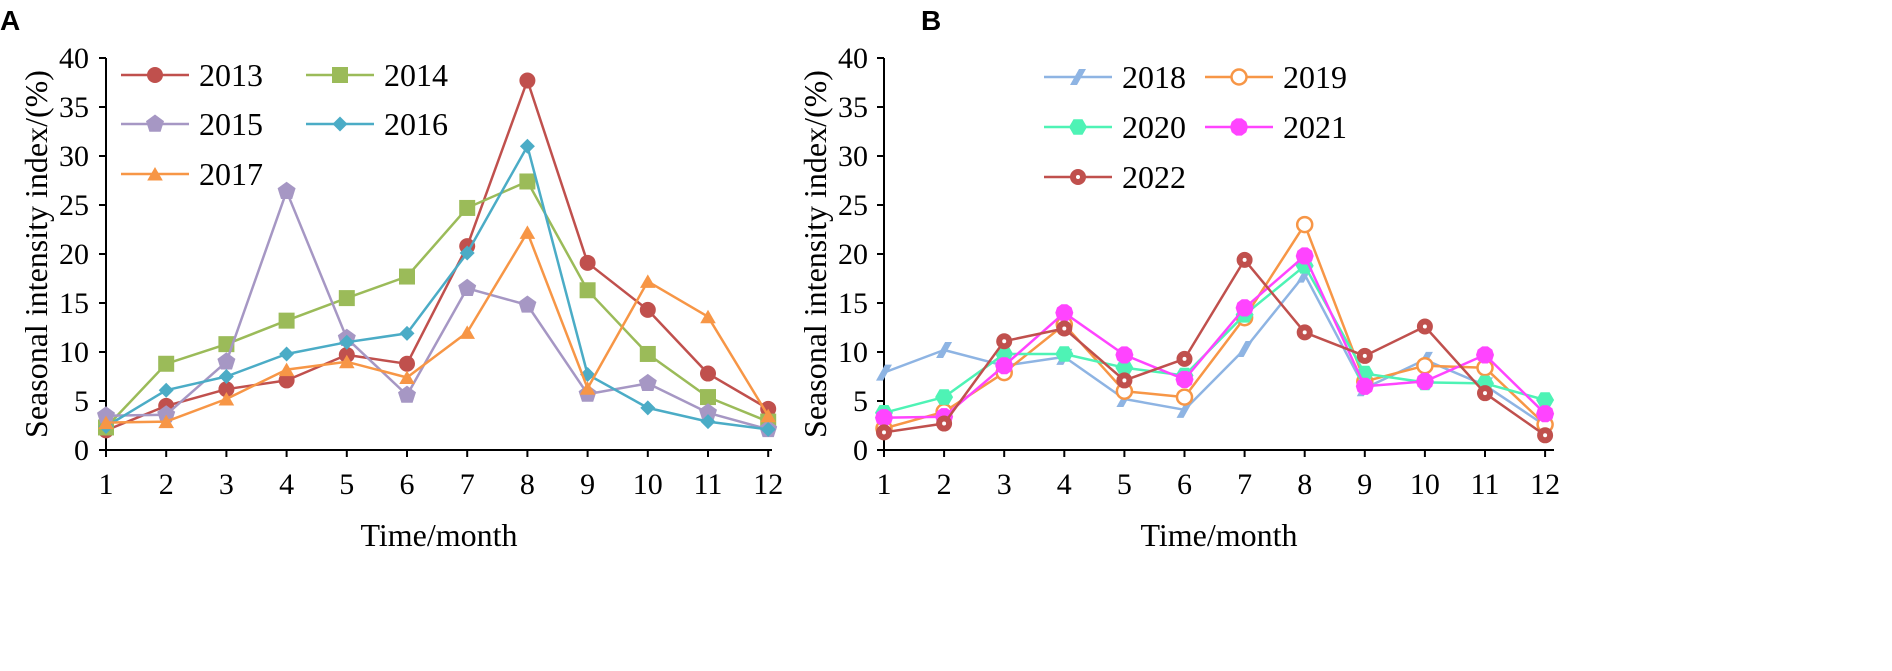 The height and width of the screenshot is (671, 1892). Describe the element at coordinates (407, 394) in the screenshot. I see `panel-a-point-2015-m6` at that location.